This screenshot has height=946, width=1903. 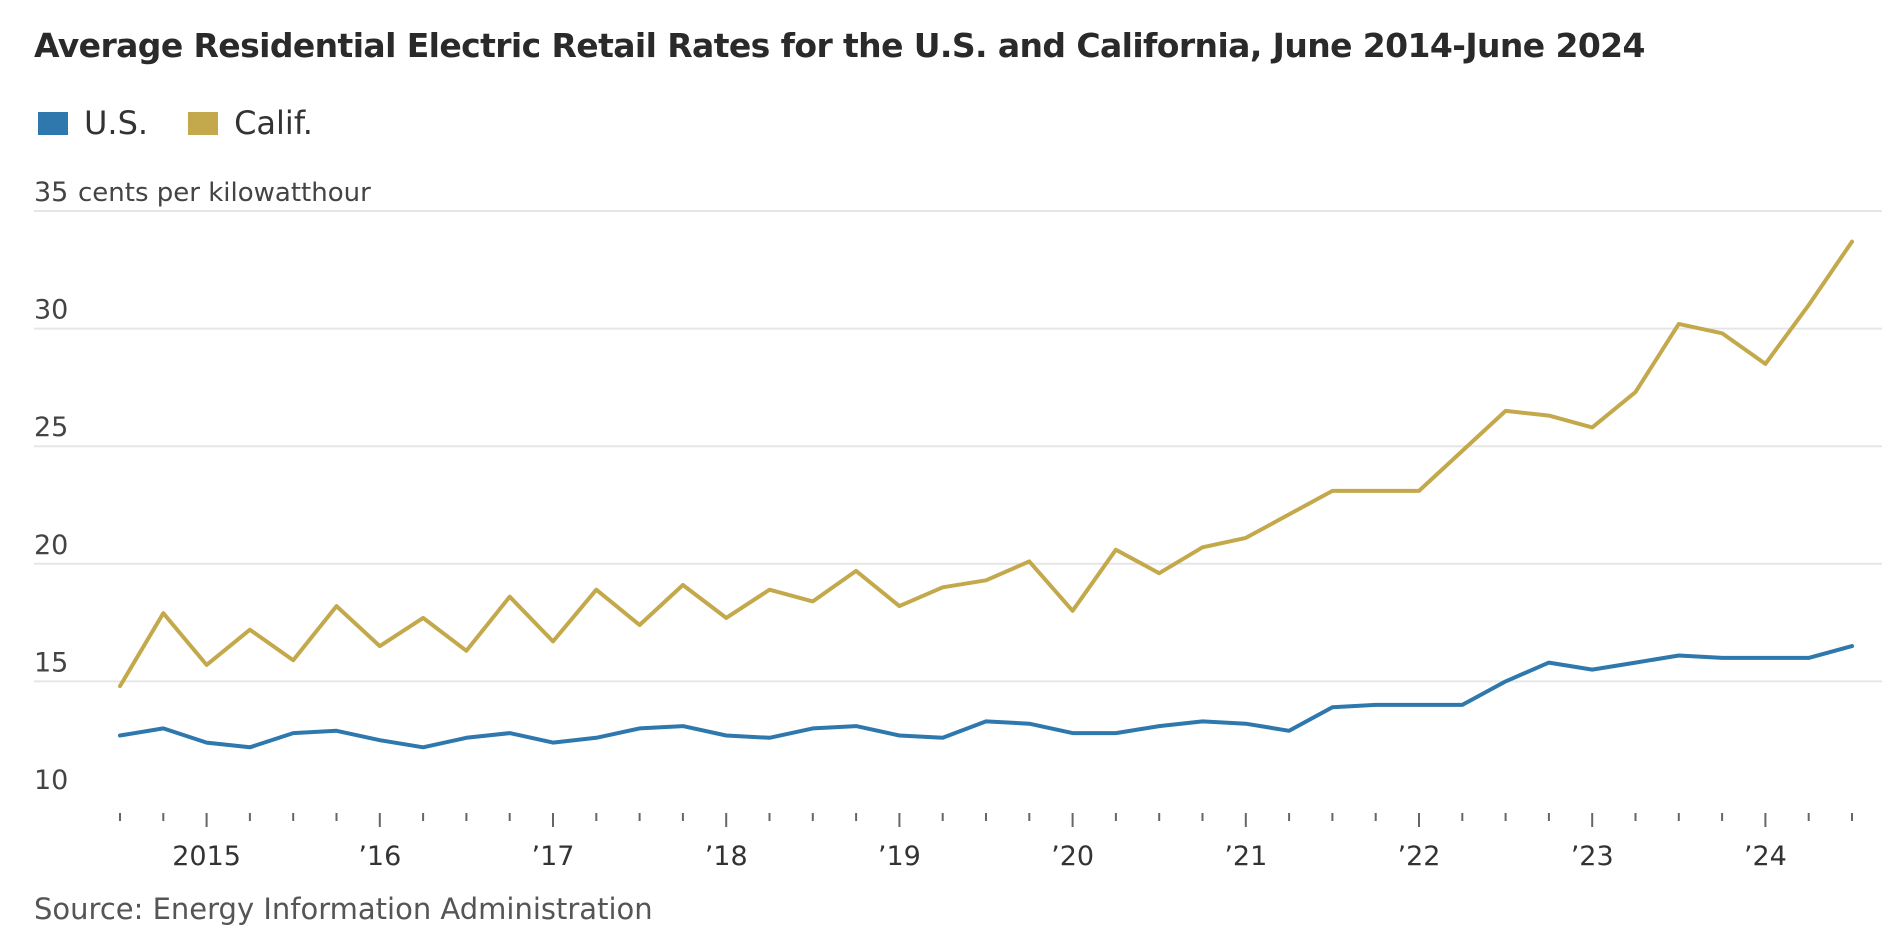 I want to click on series-line-us, so click(x=986, y=697).